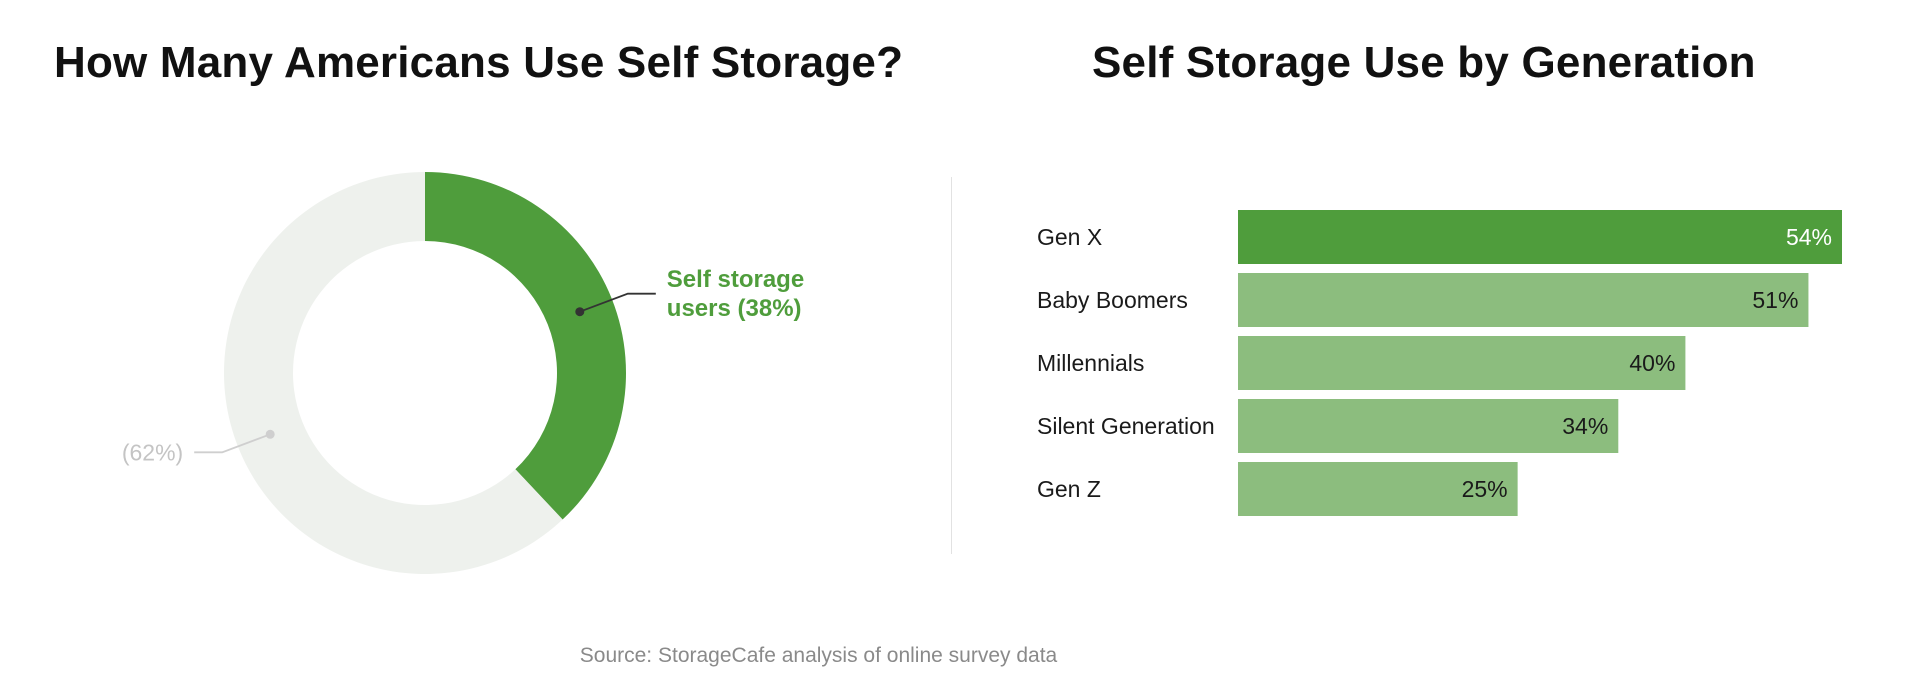  What do you see at coordinates (1428, 426) in the screenshot?
I see `bar-silent-generation` at bounding box center [1428, 426].